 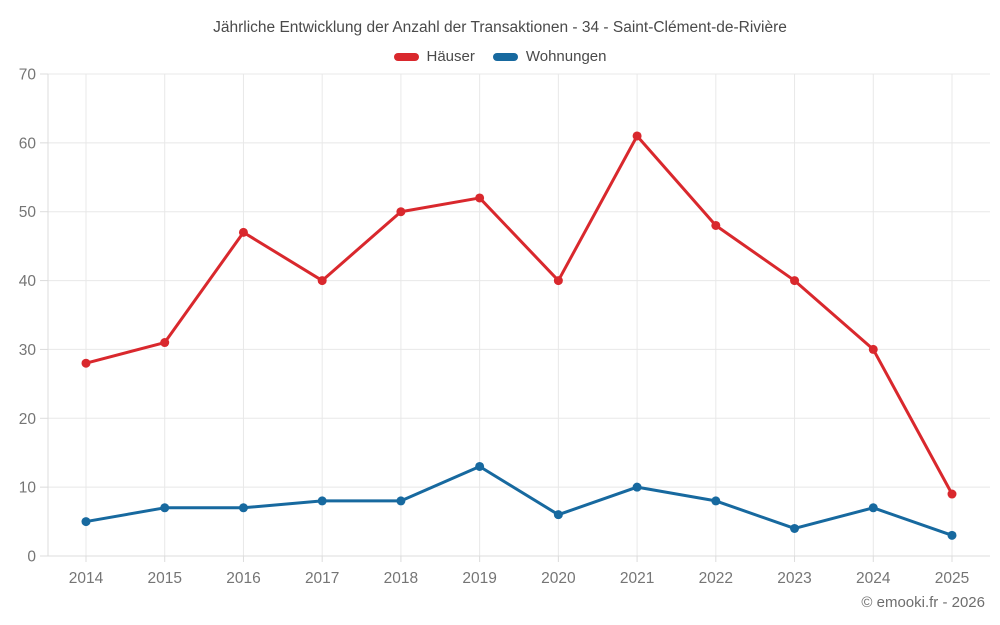 What do you see at coordinates (243, 508) in the screenshot?
I see `data-point-wohnungen-2016` at bounding box center [243, 508].